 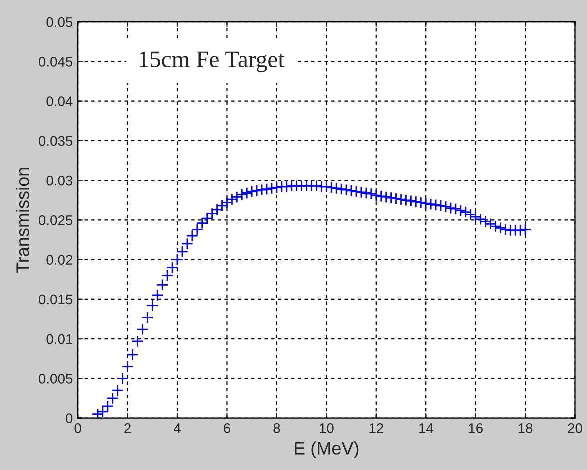 What do you see at coordinates (525, 429) in the screenshot?
I see `x-tick-label: 18` at bounding box center [525, 429].